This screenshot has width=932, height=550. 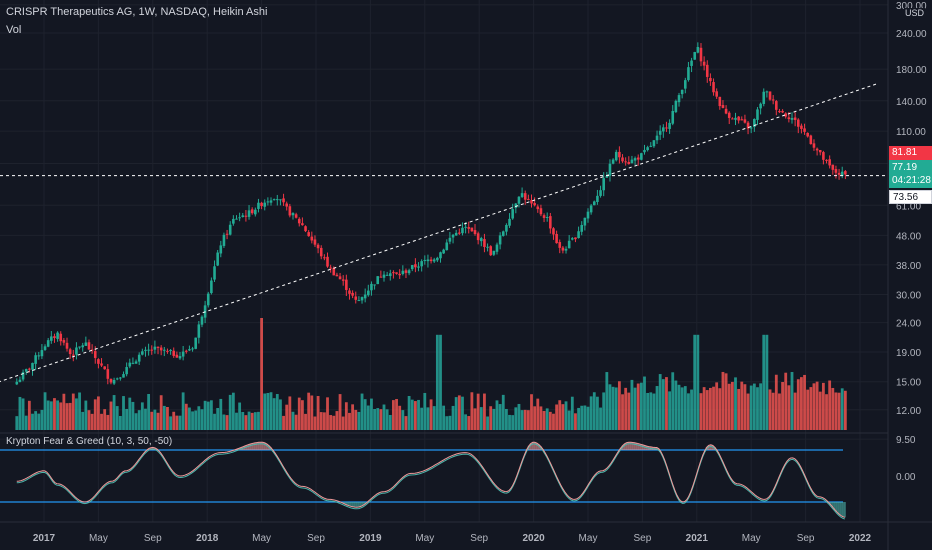 What do you see at coordinates (905, 167) in the screenshot?
I see `last-price-value: 77.19` at bounding box center [905, 167].